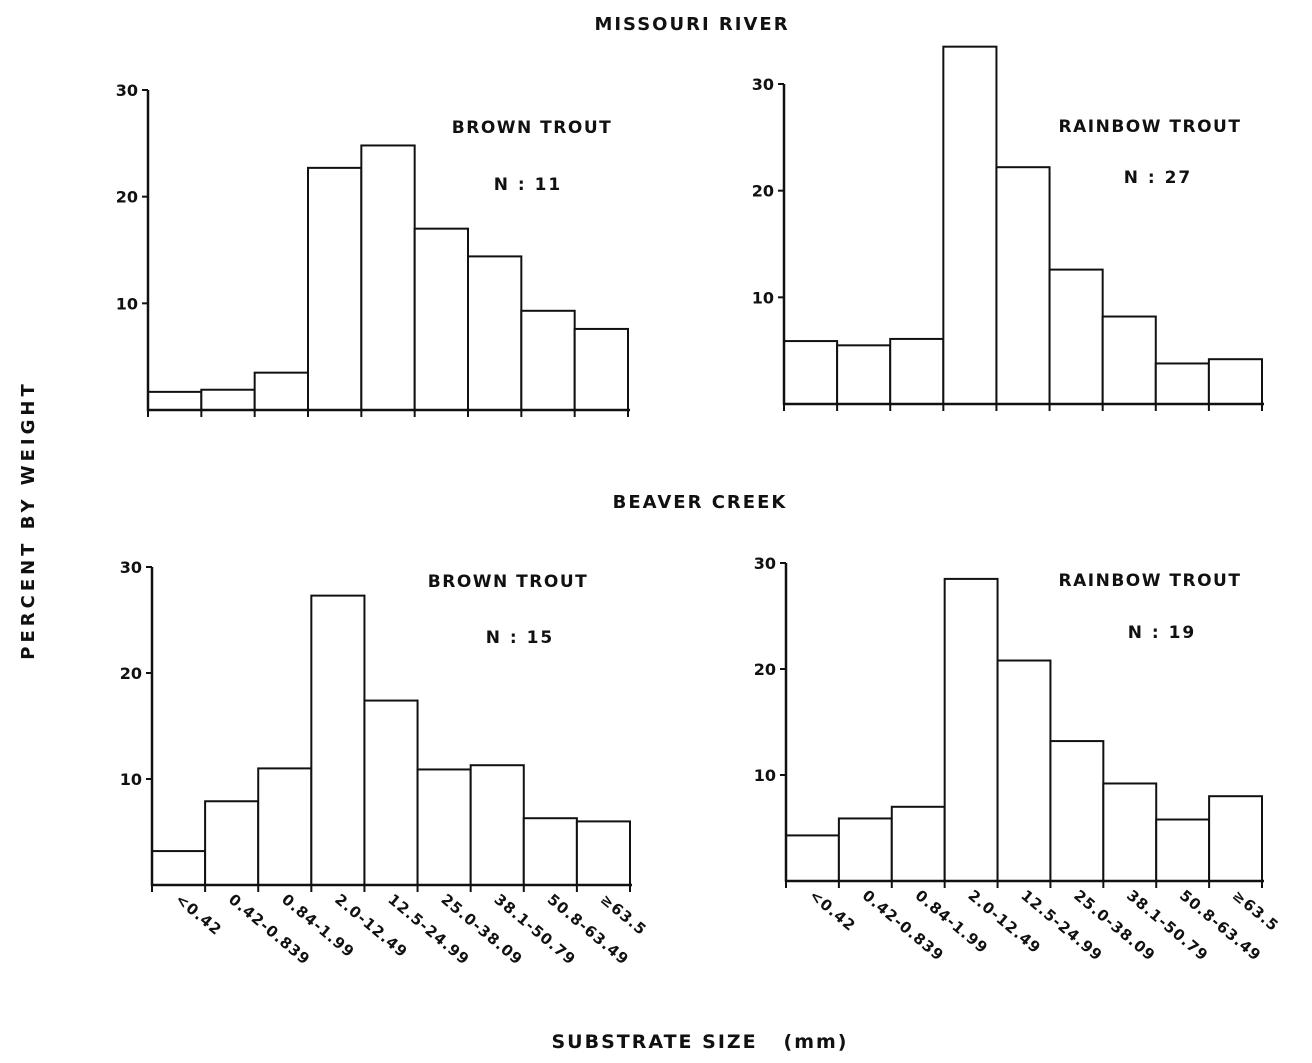 This screenshot has width=1312, height=1063. I want to click on section-title-beaver-creek: BEAVER CREEK, so click(700, 502).